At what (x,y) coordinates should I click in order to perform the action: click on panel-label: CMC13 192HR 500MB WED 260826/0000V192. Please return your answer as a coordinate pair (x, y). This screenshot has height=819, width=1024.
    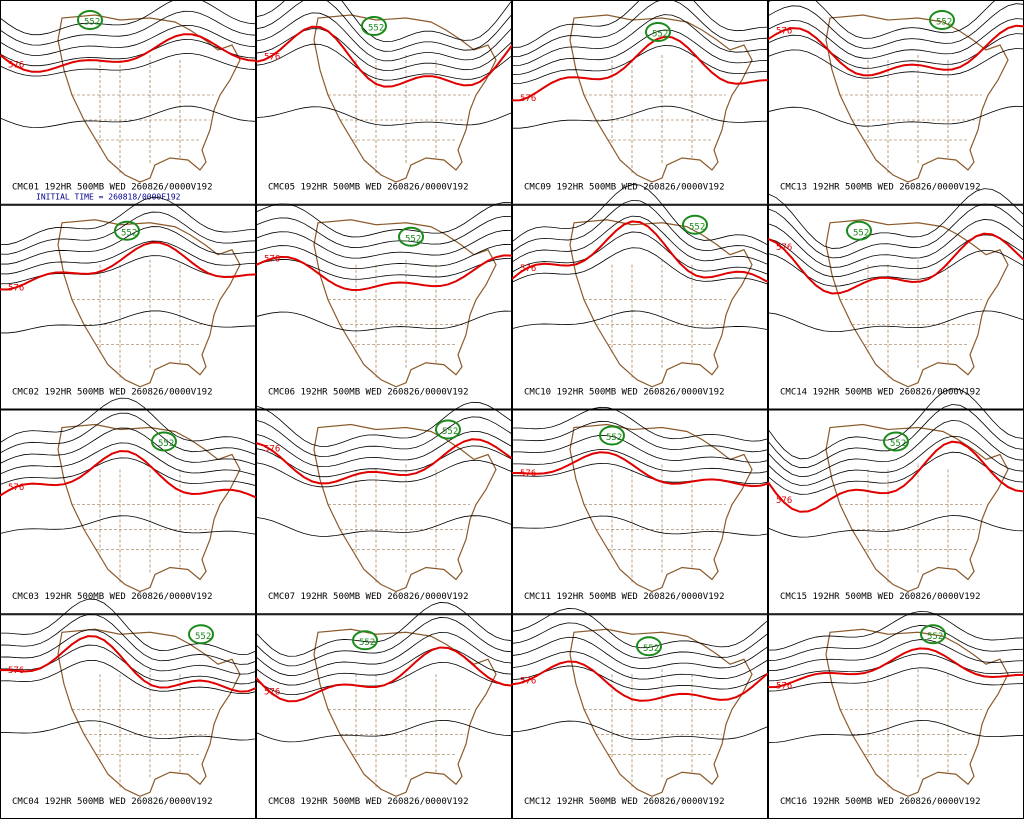
    Looking at the image, I should click on (880, 188).